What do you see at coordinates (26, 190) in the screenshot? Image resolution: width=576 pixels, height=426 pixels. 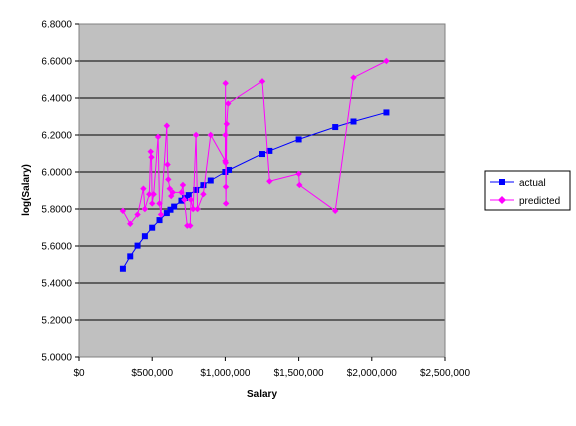 I see `y-axis-title: log(Salary)` at bounding box center [26, 190].